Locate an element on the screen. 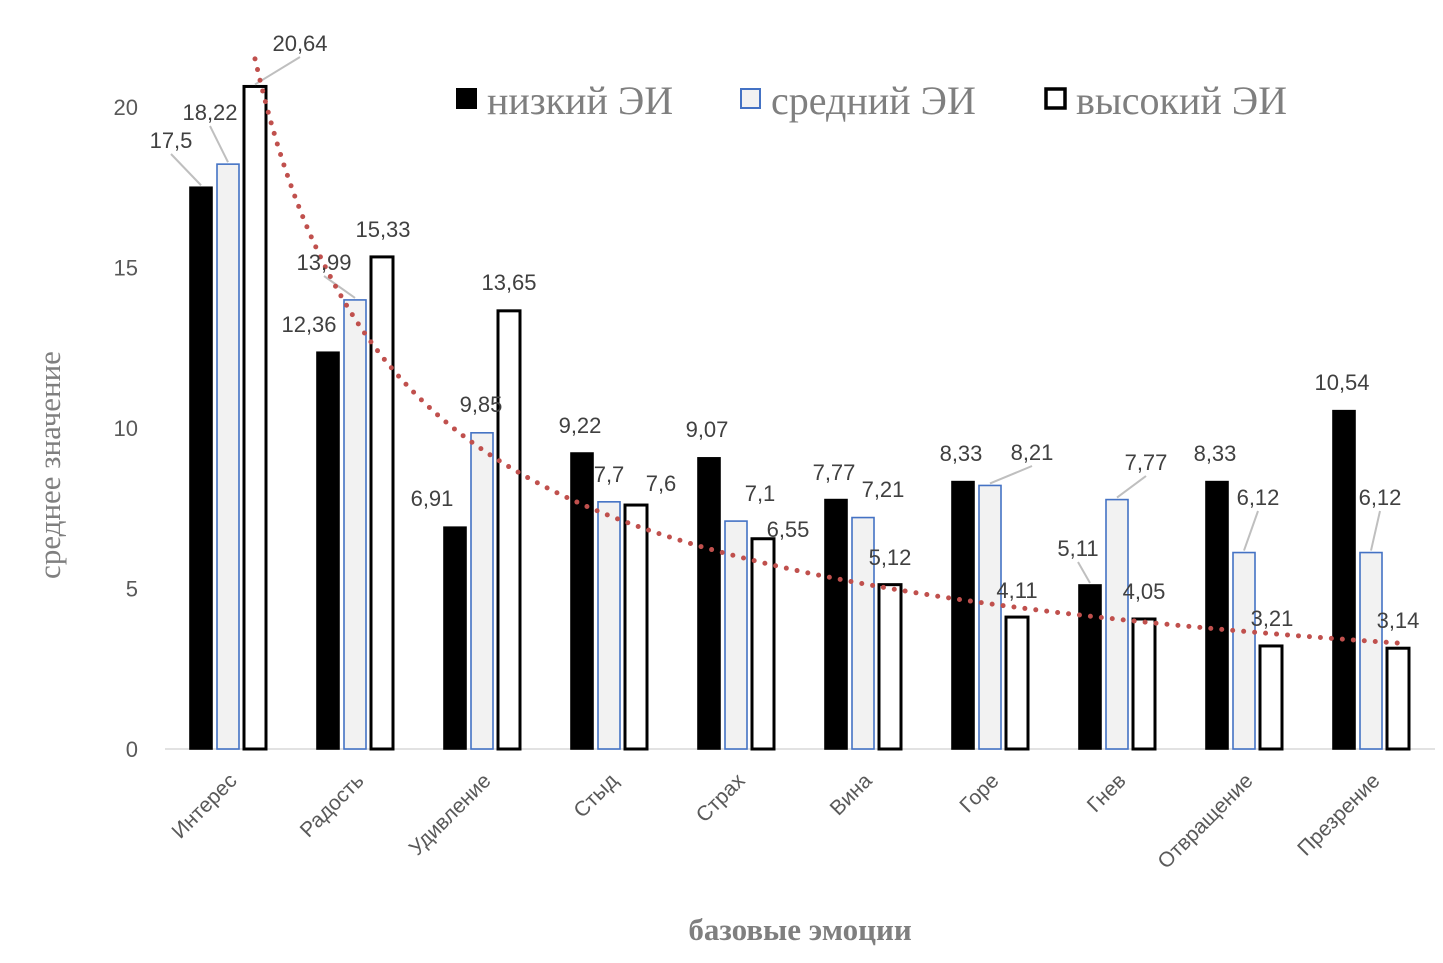 Image resolution: width=1443 pixels, height=963 pixels. y-axis-title: среднее значение is located at coordinates (49, 465).